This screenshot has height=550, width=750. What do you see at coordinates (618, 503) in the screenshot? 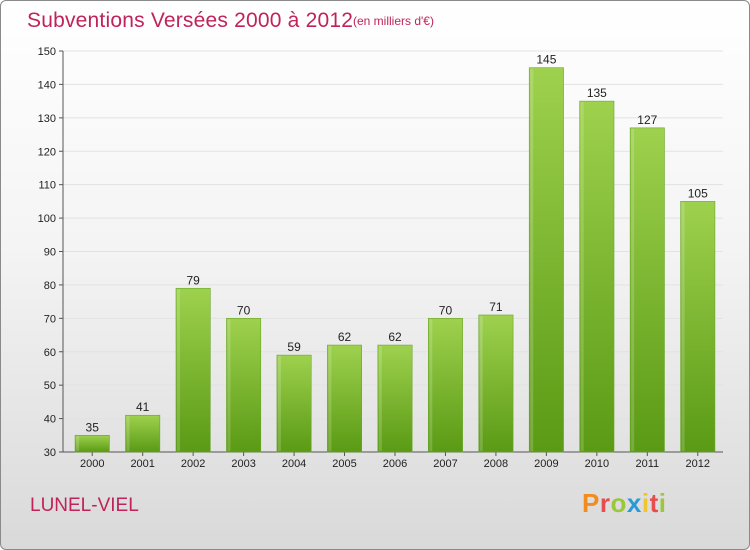
I see `logo-letter: o` at bounding box center [618, 503].